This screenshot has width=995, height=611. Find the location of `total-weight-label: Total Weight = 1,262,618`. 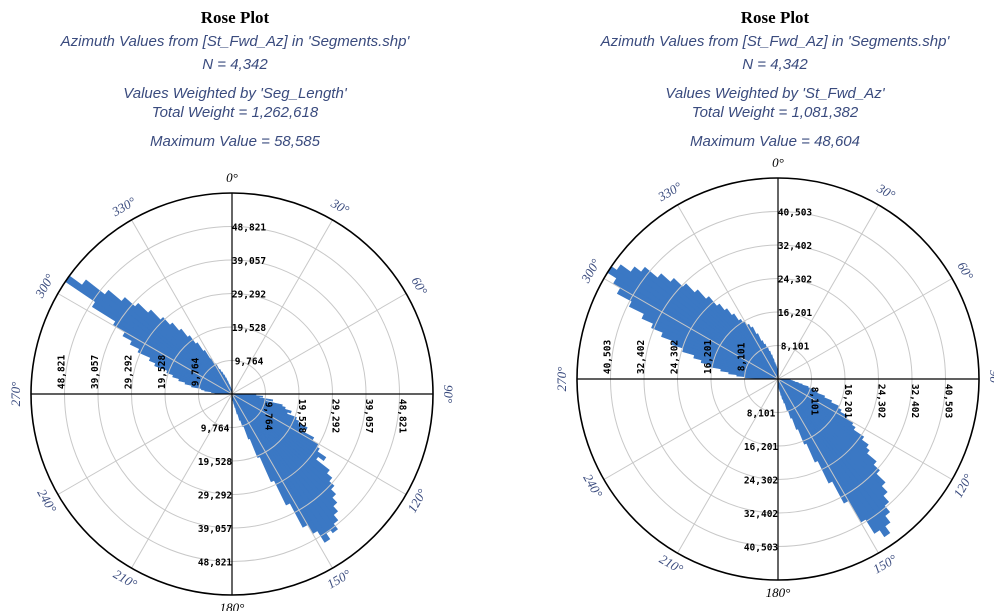

total-weight-label: Total Weight = 1,262,618 is located at coordinates (235, 112).